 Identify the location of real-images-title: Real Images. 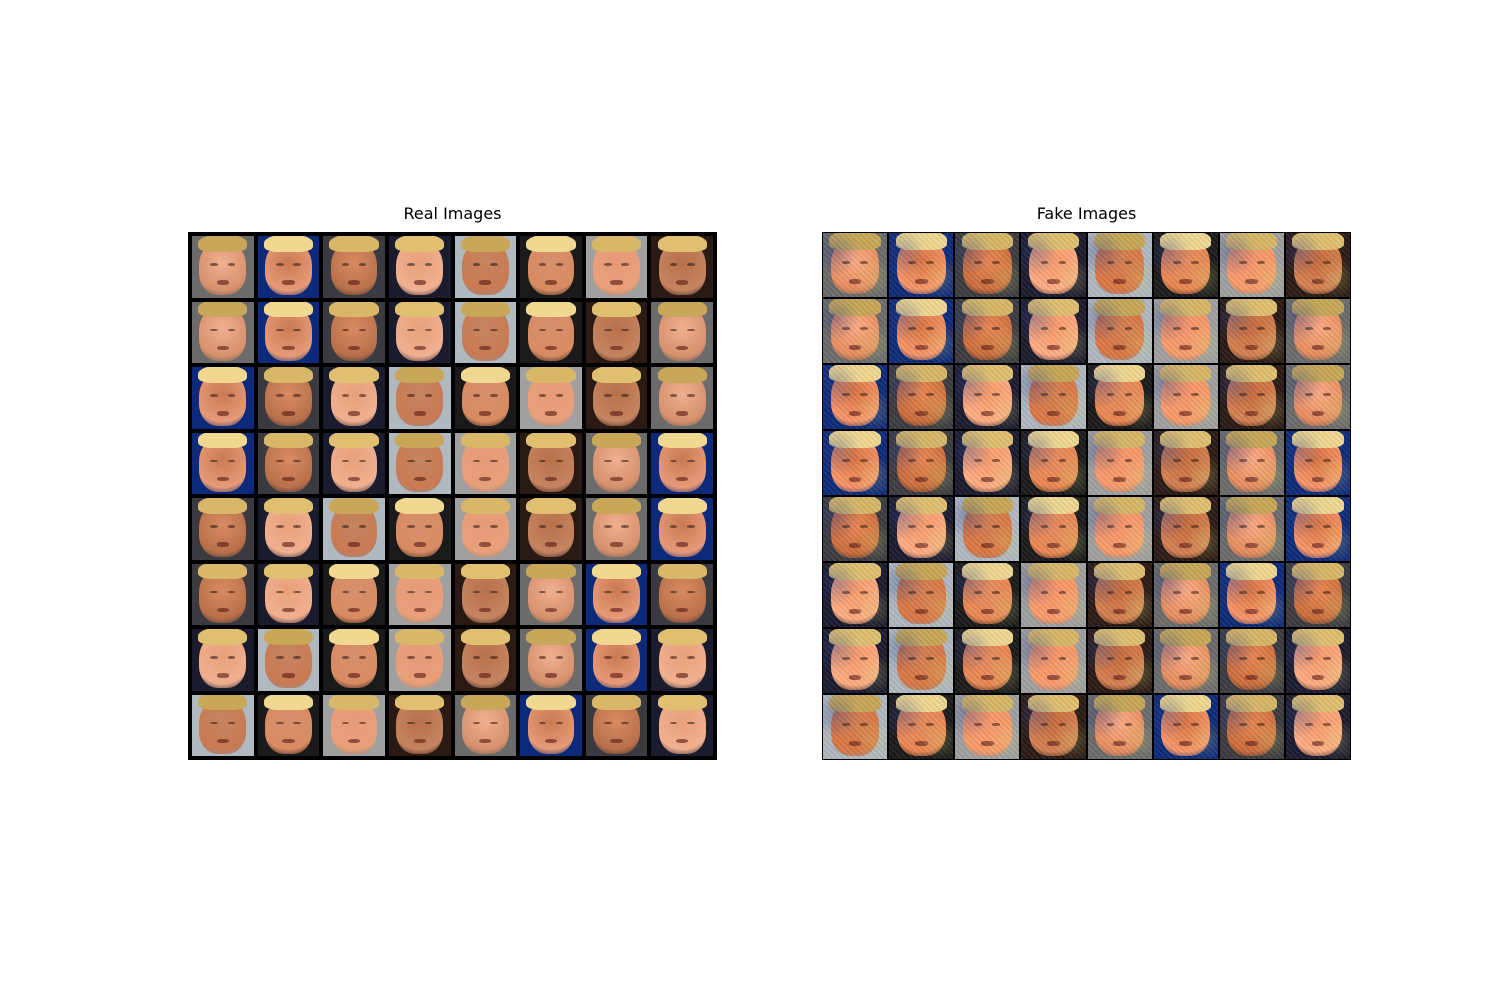
(452, 213).